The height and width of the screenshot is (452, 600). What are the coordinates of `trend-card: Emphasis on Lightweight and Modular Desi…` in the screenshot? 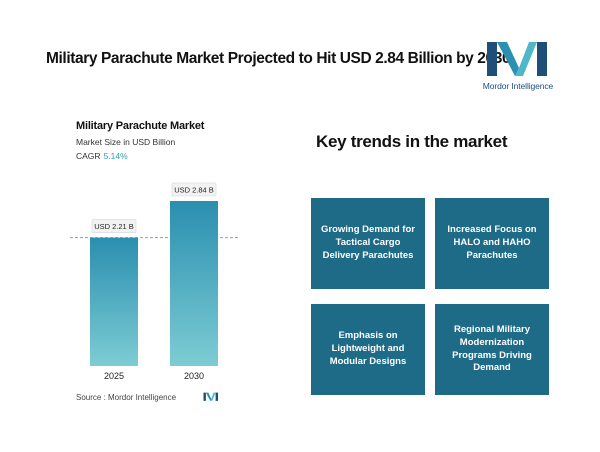 It's located at (368, 349).